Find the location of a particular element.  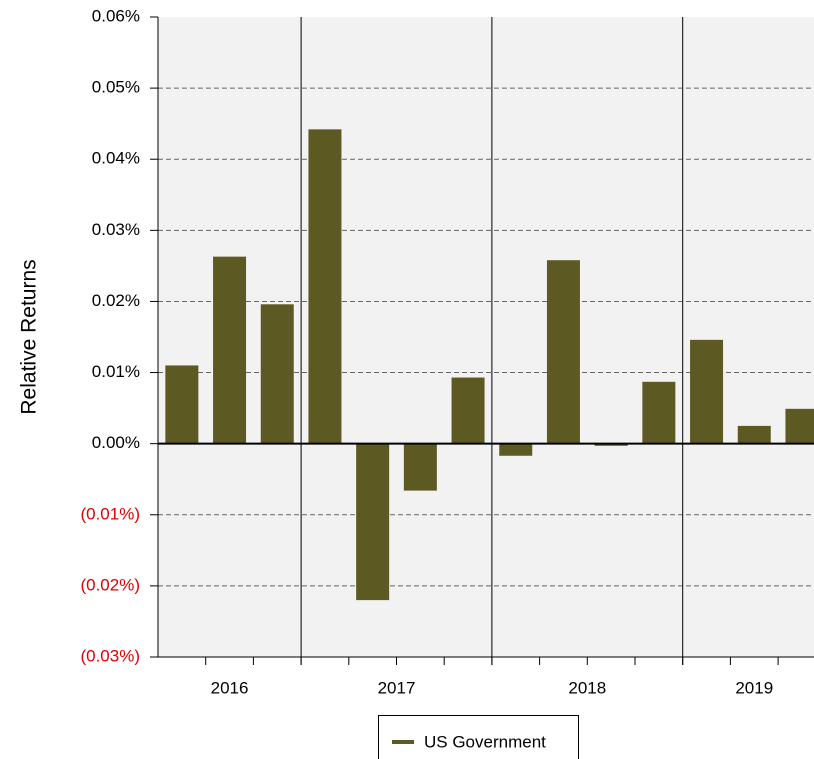

x-group-label: 2016 is located at coordinates (230, 687).